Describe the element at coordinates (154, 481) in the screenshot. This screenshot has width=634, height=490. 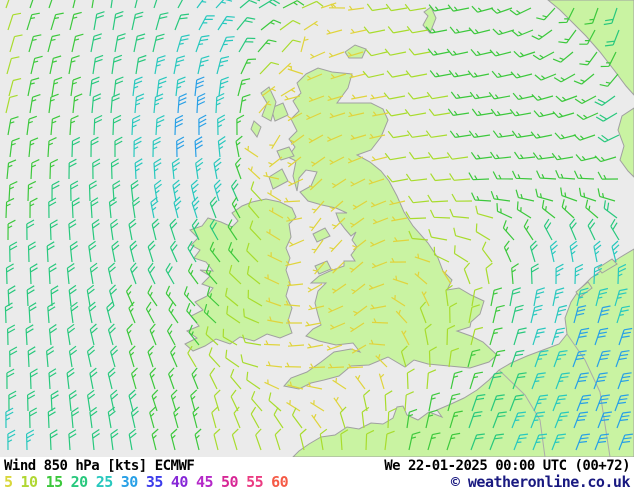
I see `legend-value-35: 35` at that location.